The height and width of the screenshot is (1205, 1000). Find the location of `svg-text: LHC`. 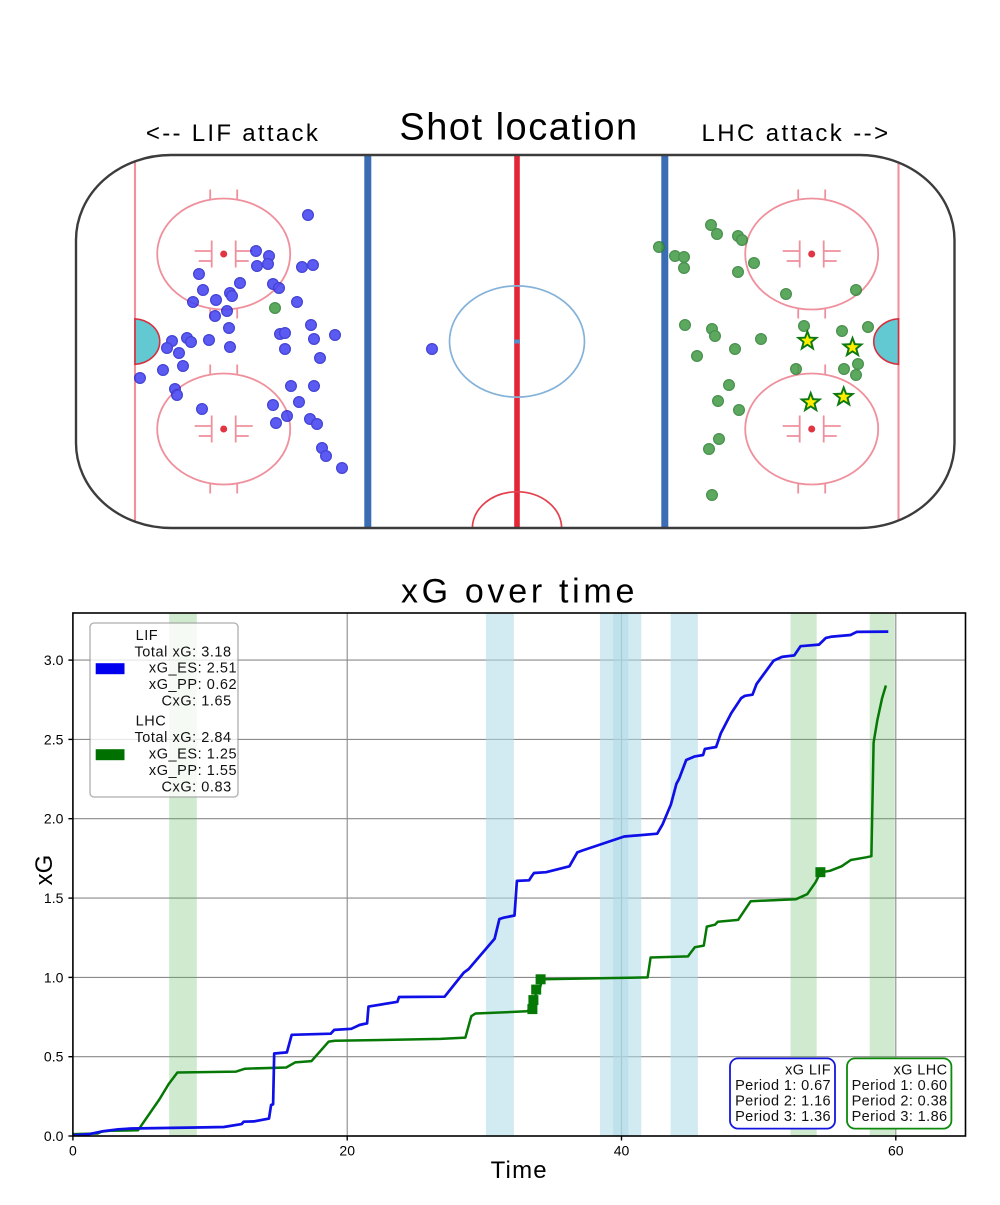

svg-text: LHC is located at coordinates (151, 722).